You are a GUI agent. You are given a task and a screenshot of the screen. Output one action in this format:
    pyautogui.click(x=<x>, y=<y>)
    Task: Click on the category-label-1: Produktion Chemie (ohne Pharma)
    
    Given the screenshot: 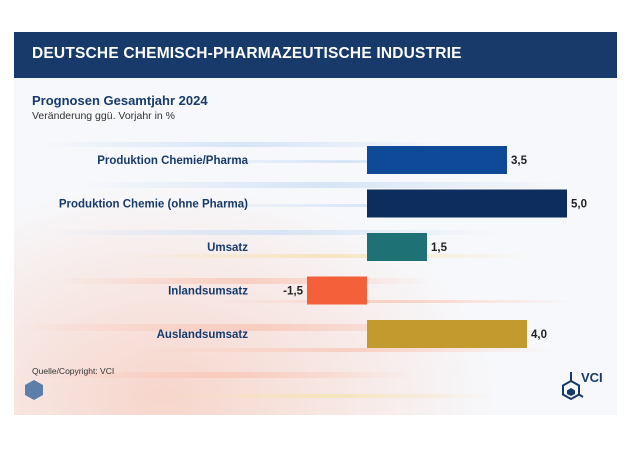 What is the action you would take?
    pyautogui.click(x=153, y=205)
    